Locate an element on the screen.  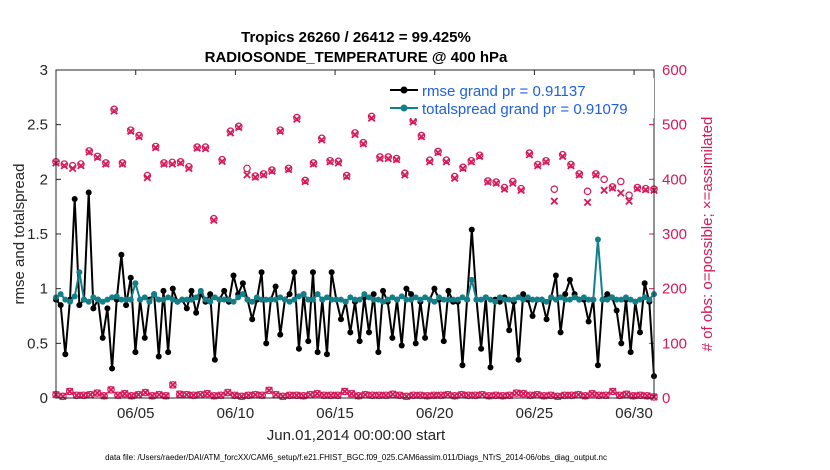
totalspread-series is located at coordinates (355, 270).